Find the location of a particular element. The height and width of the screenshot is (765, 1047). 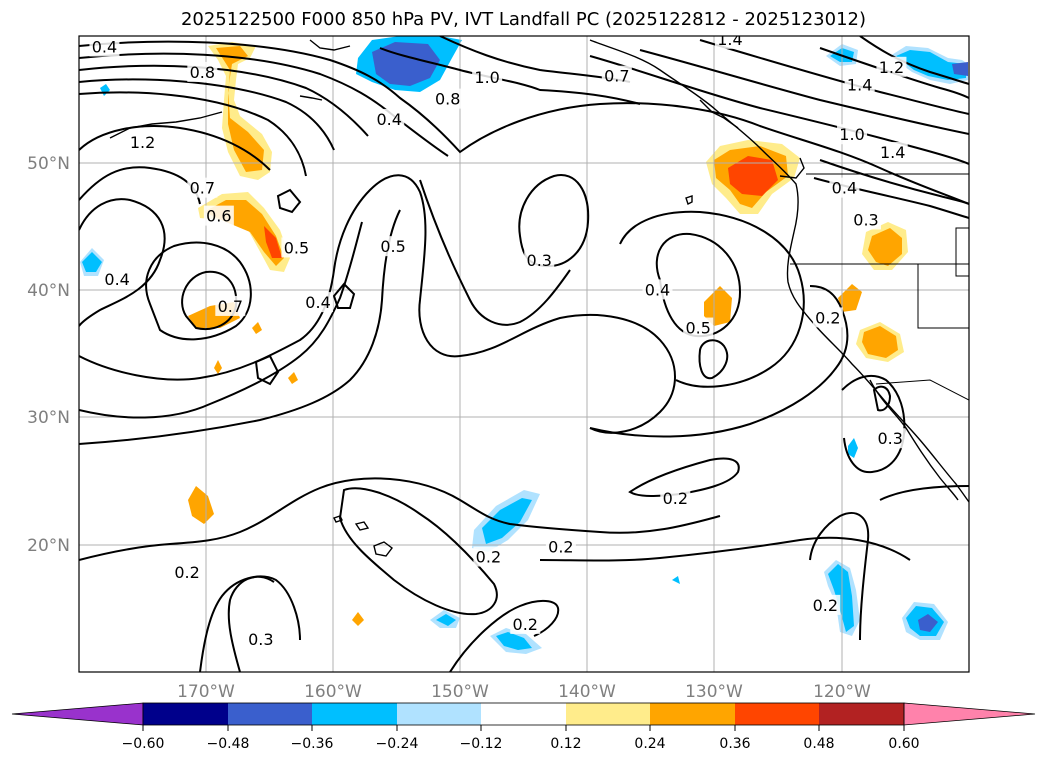

lon-tick-150w: 150°W is located at coordinates (460, 692).